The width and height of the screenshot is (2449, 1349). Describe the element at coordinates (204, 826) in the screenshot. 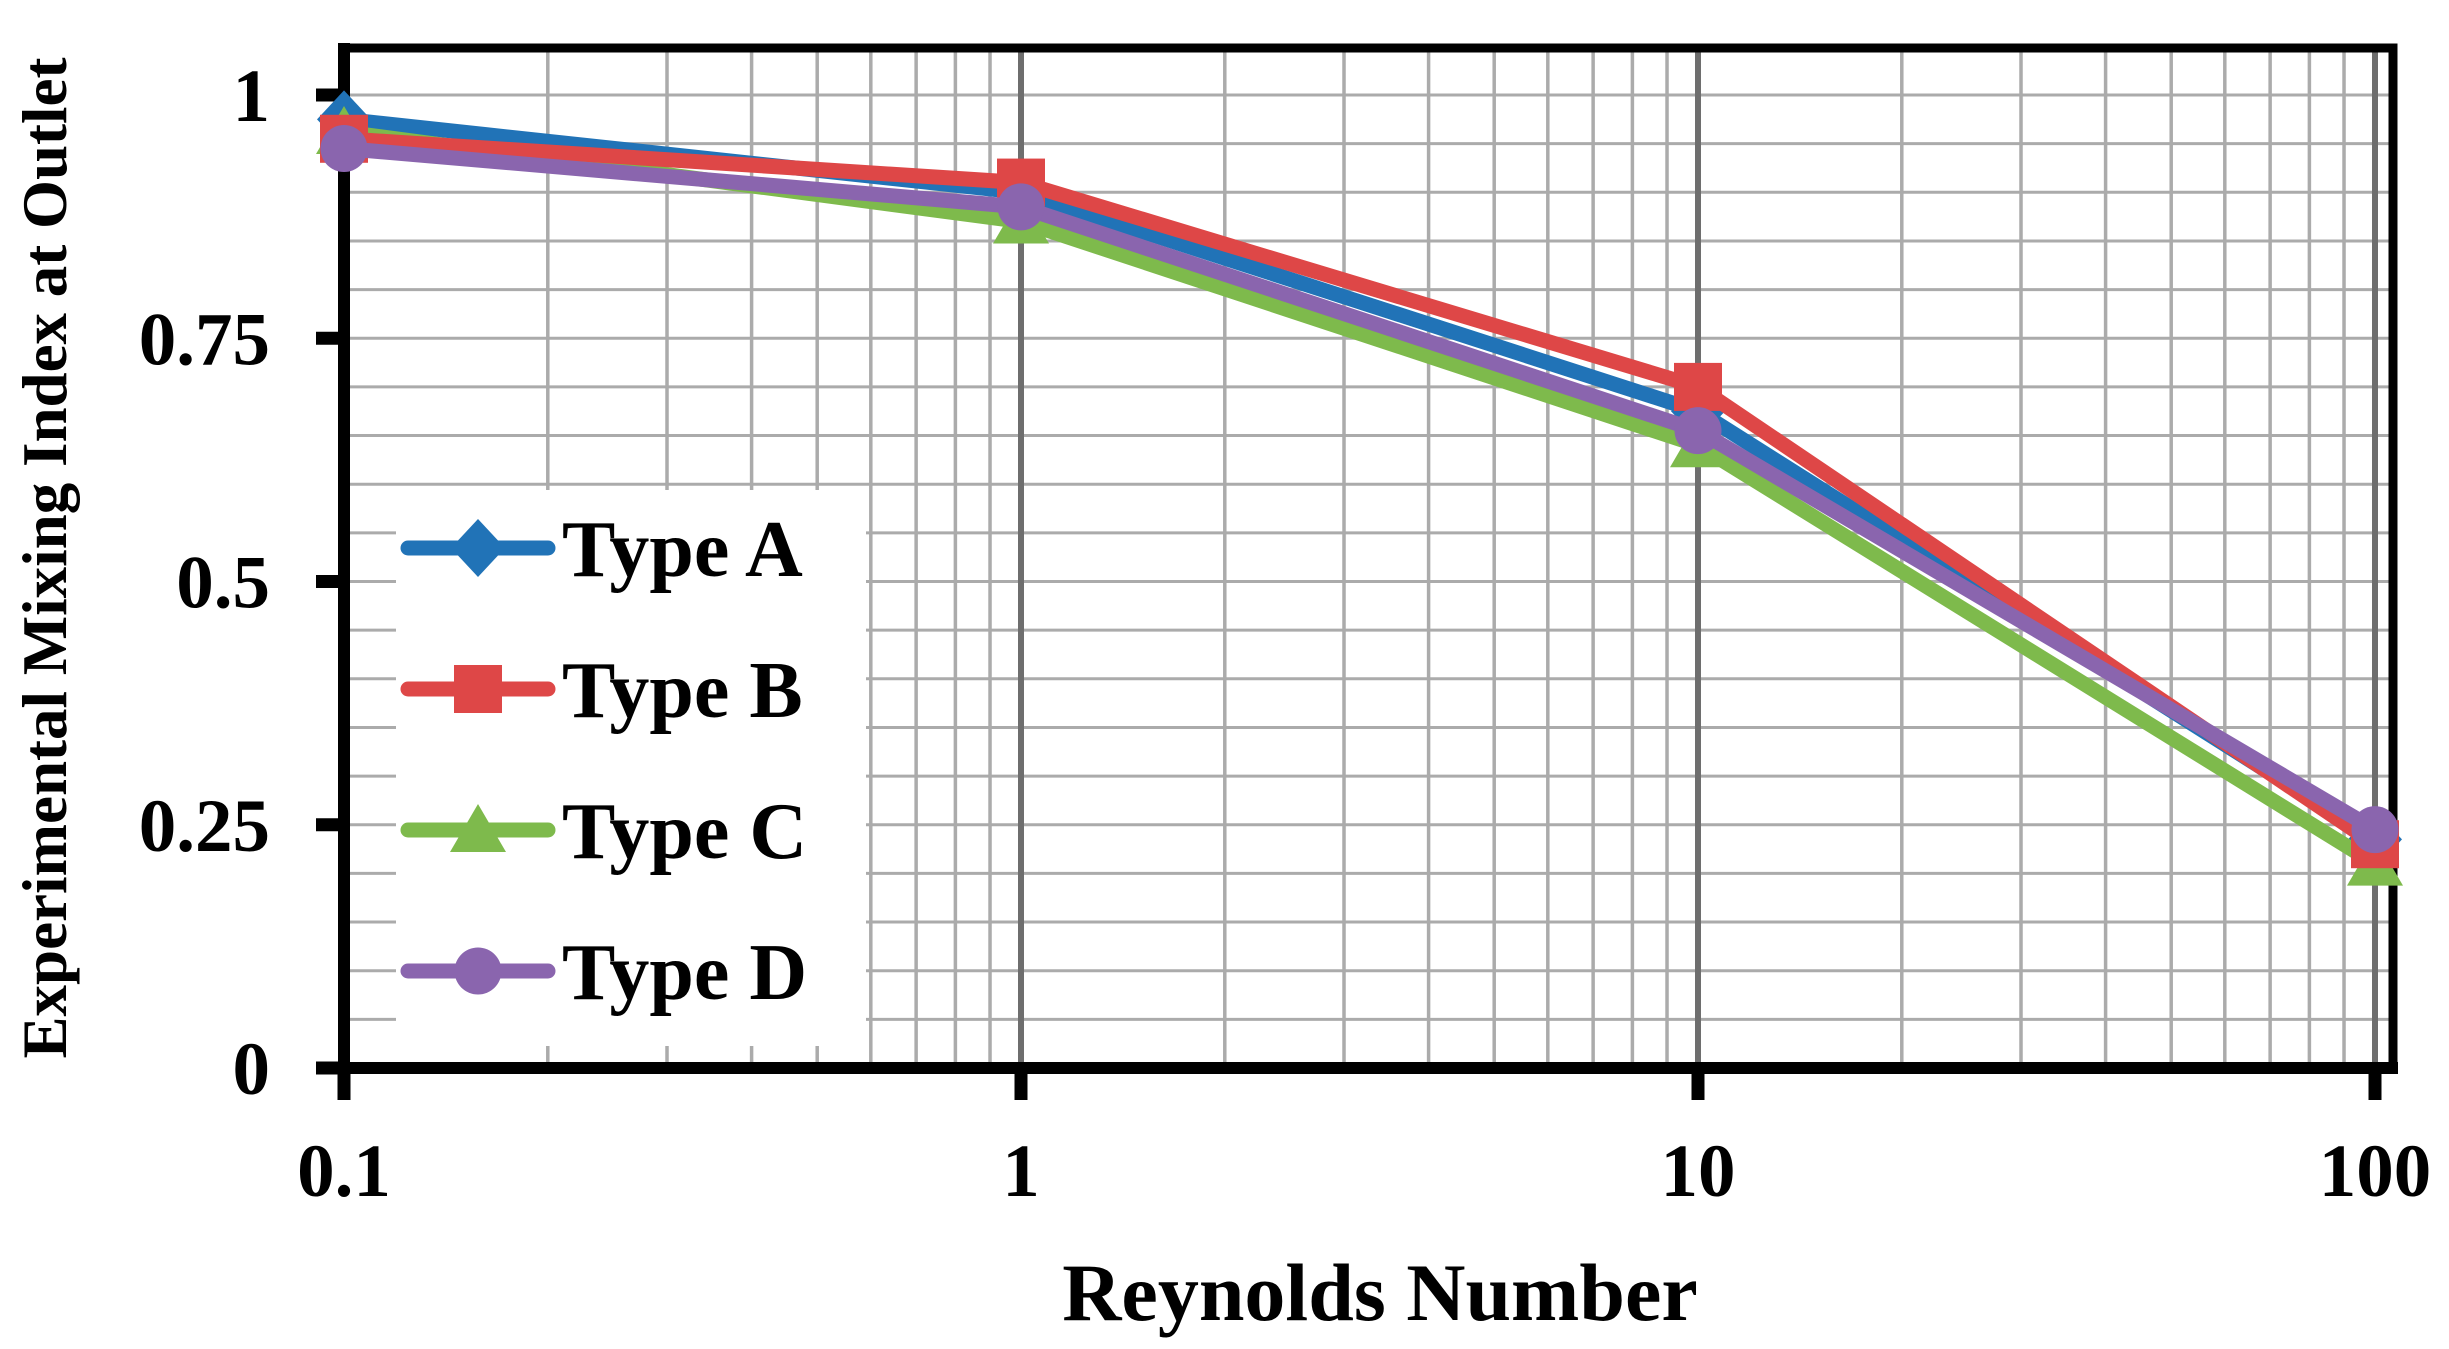

I see `y-tick-label: 0.25` at that location.